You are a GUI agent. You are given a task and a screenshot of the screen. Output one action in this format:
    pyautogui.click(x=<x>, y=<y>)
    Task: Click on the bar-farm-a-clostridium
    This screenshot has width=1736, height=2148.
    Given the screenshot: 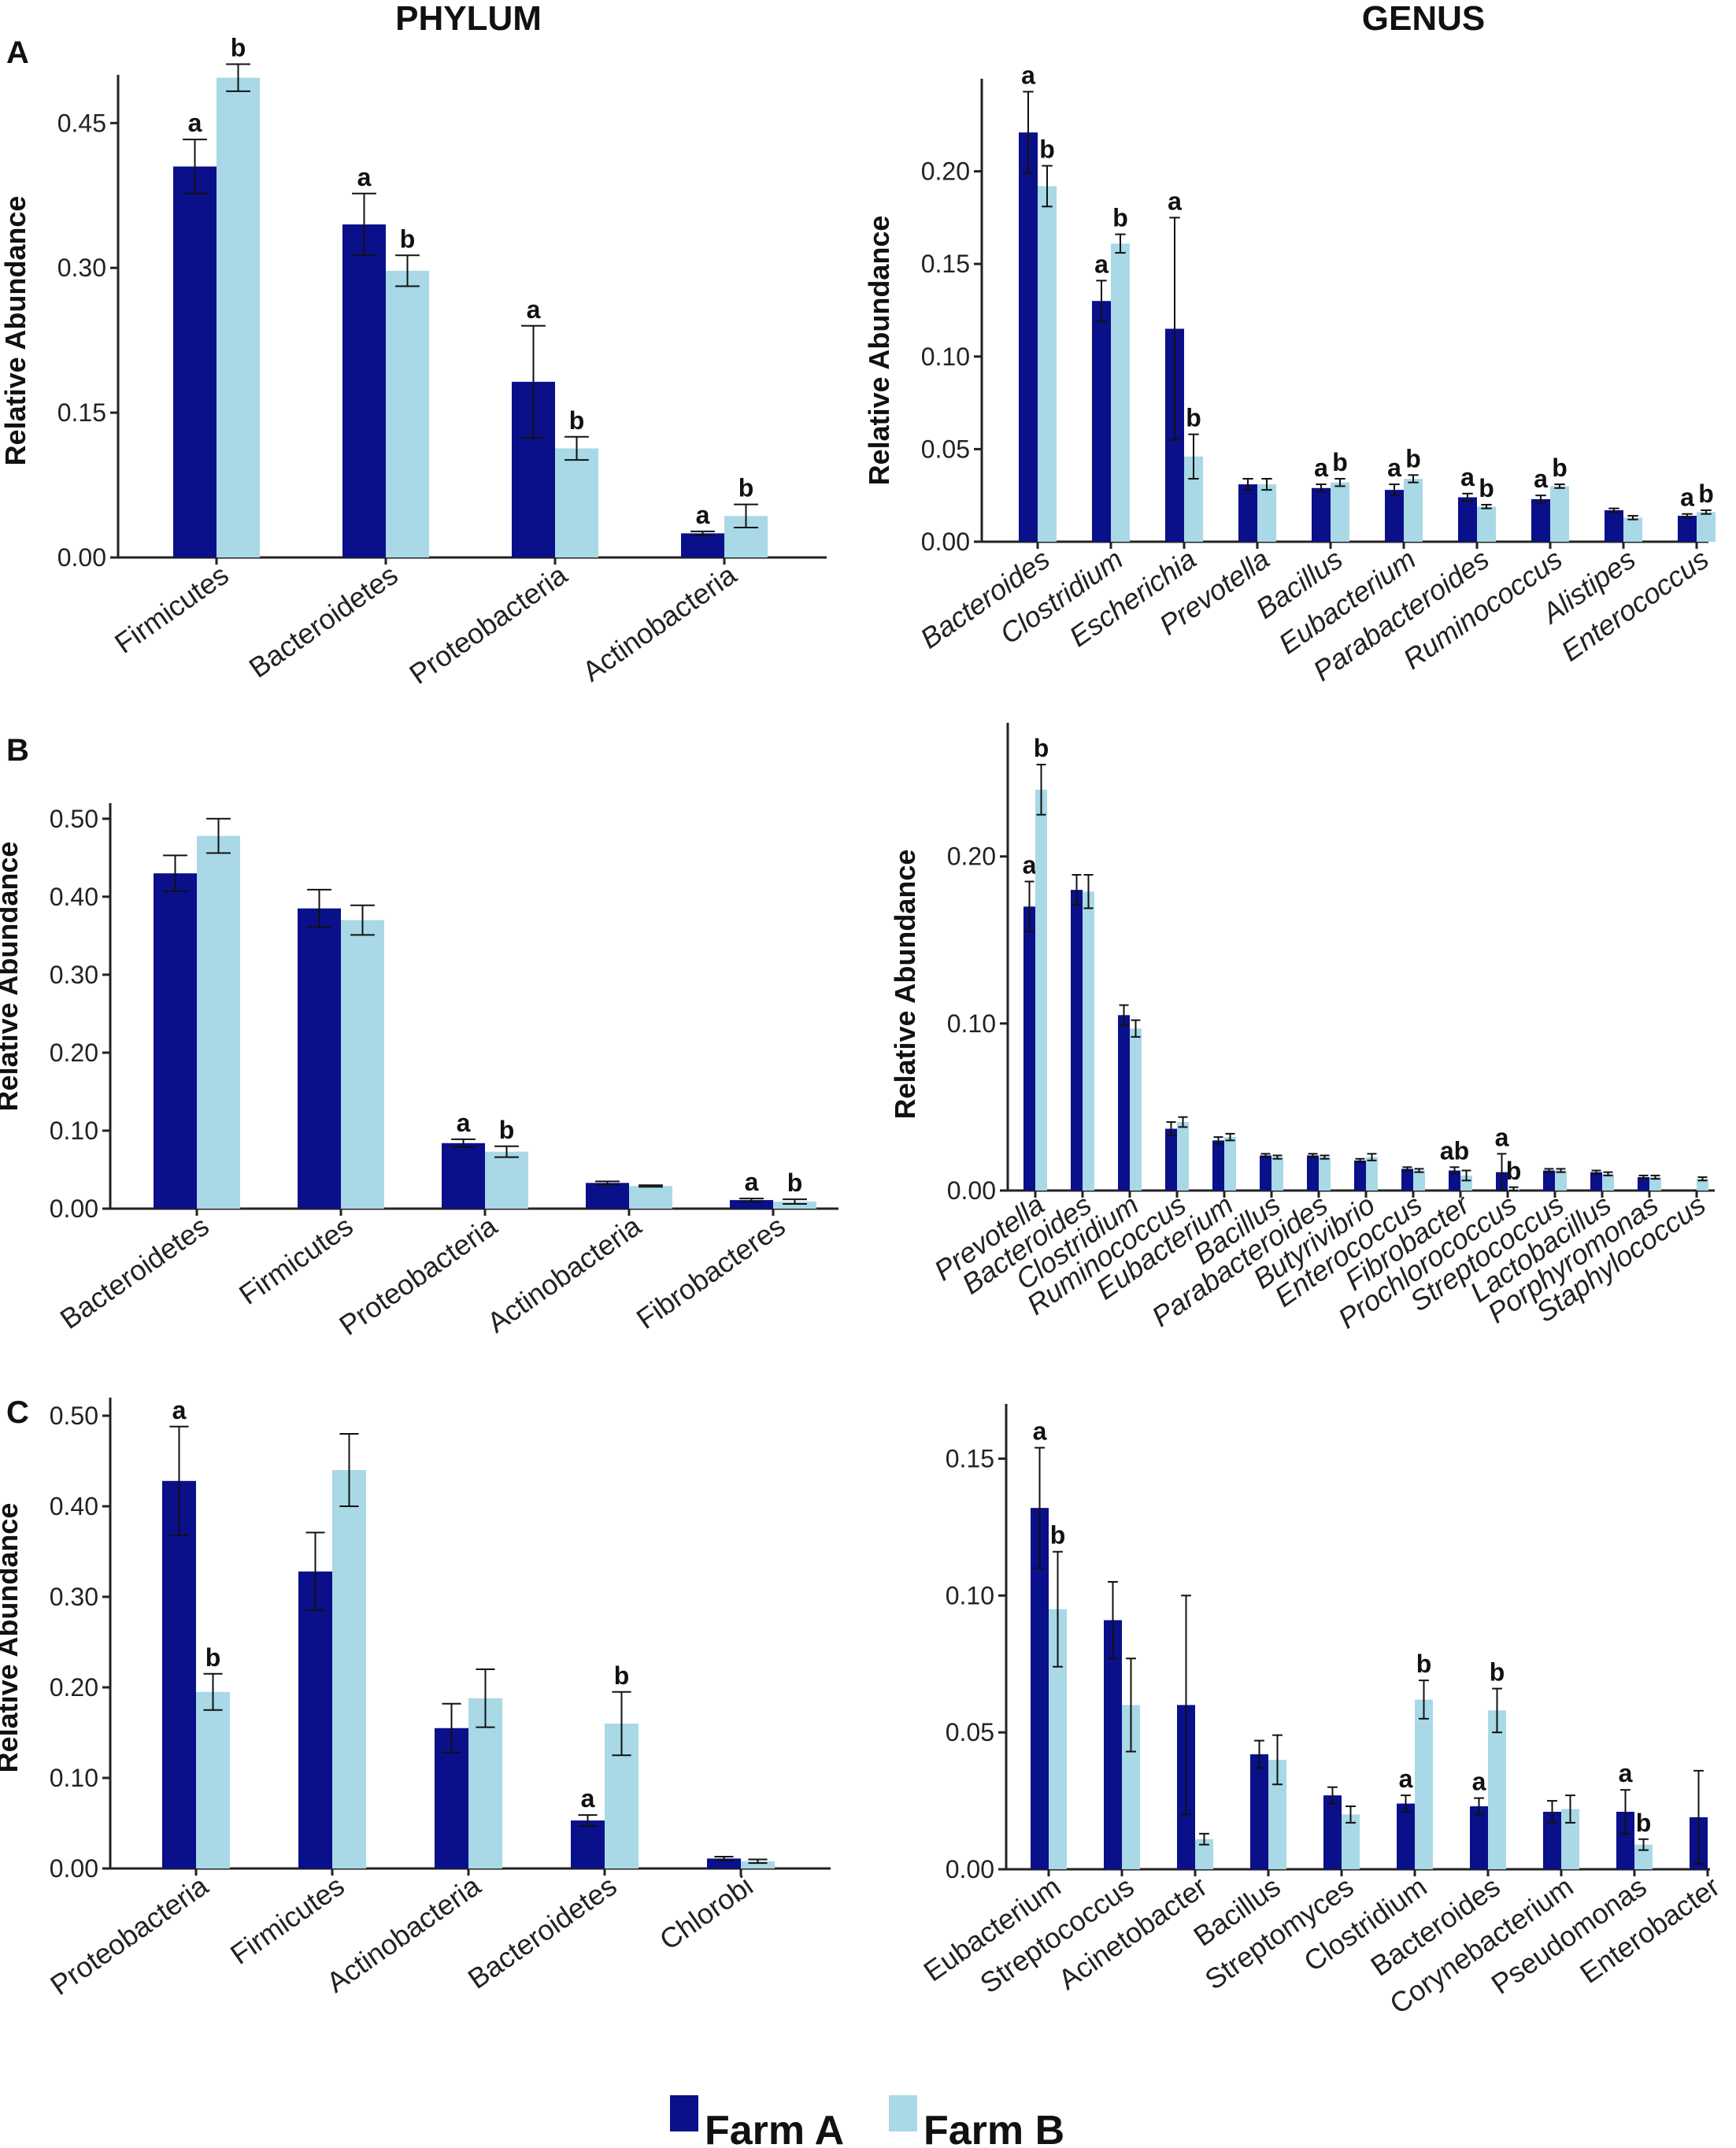 What is the action you would take?
    pyautogui.click(x=1101, y=421)
    